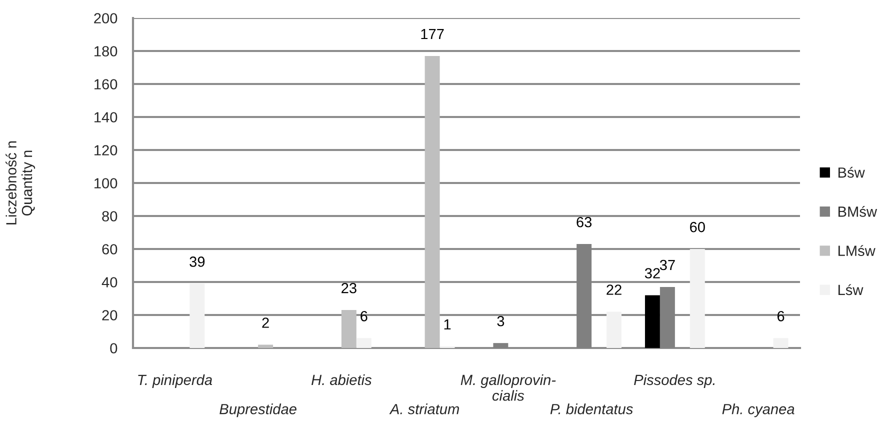 The image size is (892, 432). Describe the element at coordinates (110, 282) in the screenshot. I see `y-tick-label: 40` at that location.